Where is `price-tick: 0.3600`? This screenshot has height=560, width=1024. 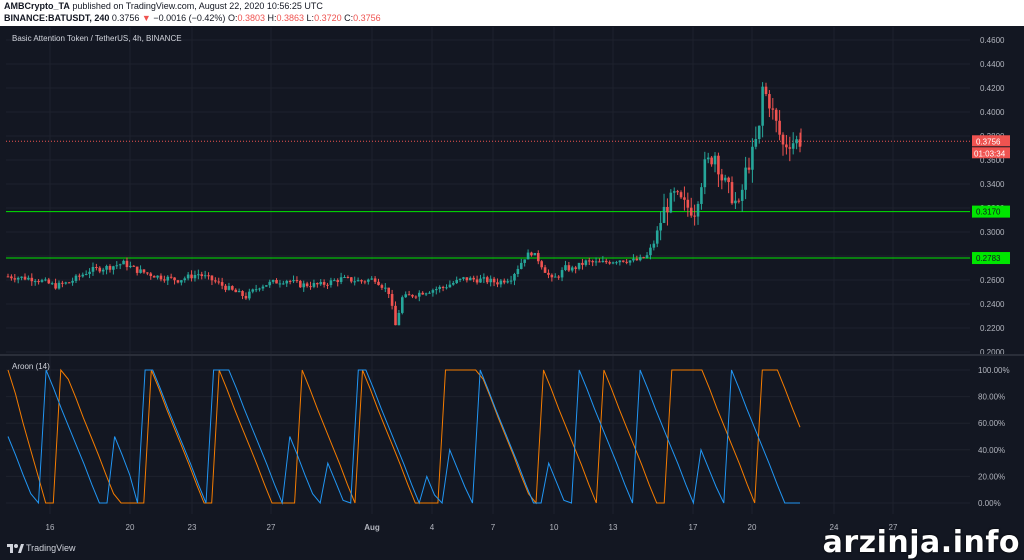 price-tick: 0.3600 is located at coordinates (992, 160).